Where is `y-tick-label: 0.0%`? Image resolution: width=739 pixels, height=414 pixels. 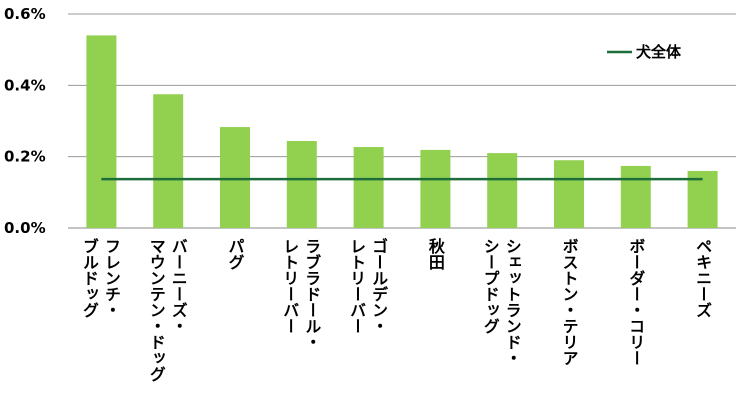
y-tick-label: 0.0% is located at coordinates (25, 228).